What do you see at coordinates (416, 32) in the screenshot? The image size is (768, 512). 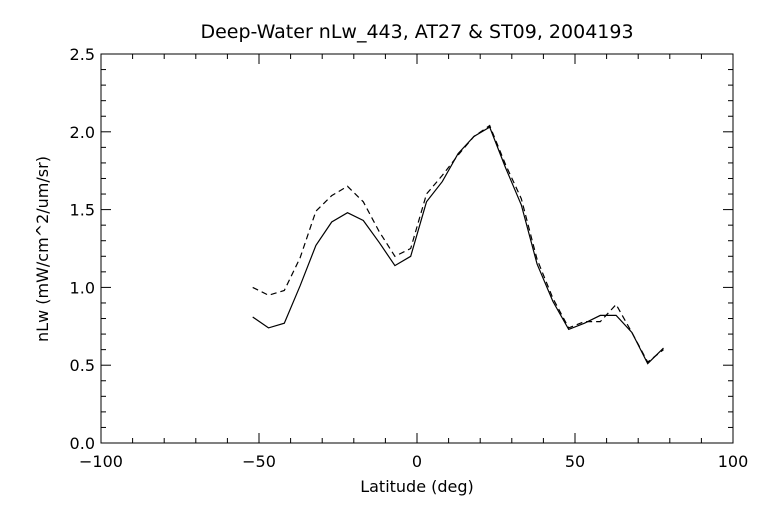 I see `chart-title: Deep-Water nLw_443, AT27 & ST09, 2004193` at bounding box center [416, 32].